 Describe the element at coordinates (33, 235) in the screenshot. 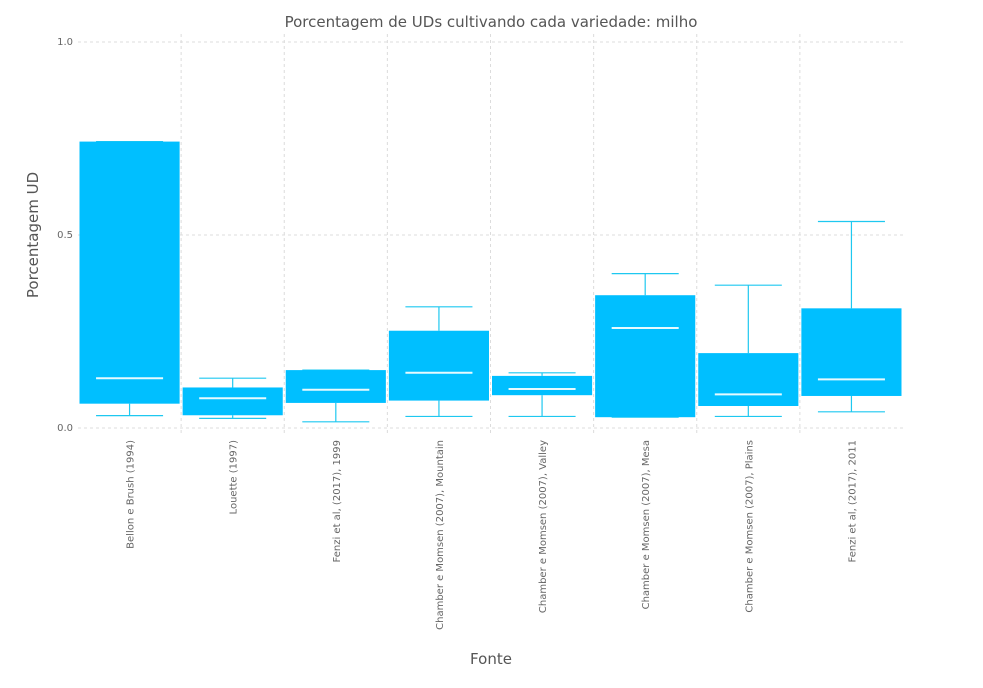

I see `y-axis-label: Porcentagem UD` at that location.